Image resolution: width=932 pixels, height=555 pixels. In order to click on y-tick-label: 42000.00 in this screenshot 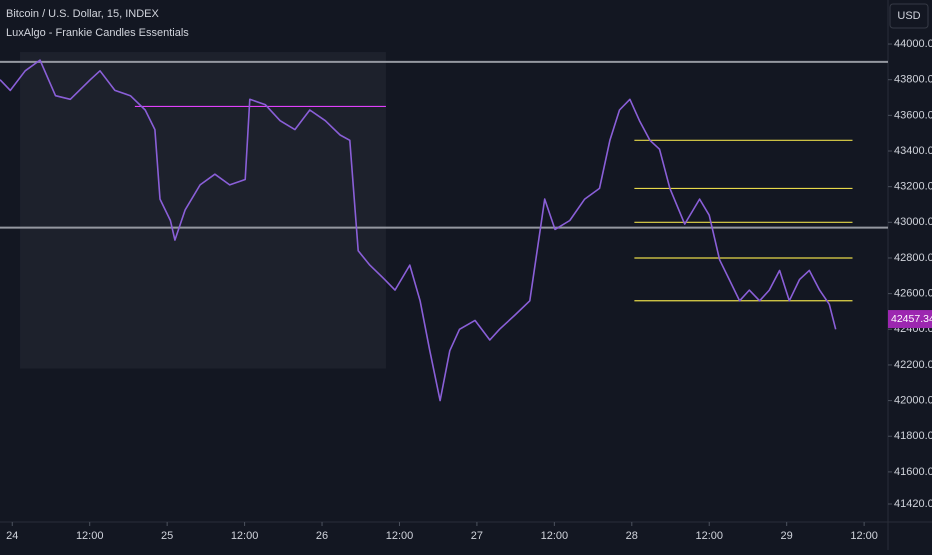, I will do `click(913, 400)`.